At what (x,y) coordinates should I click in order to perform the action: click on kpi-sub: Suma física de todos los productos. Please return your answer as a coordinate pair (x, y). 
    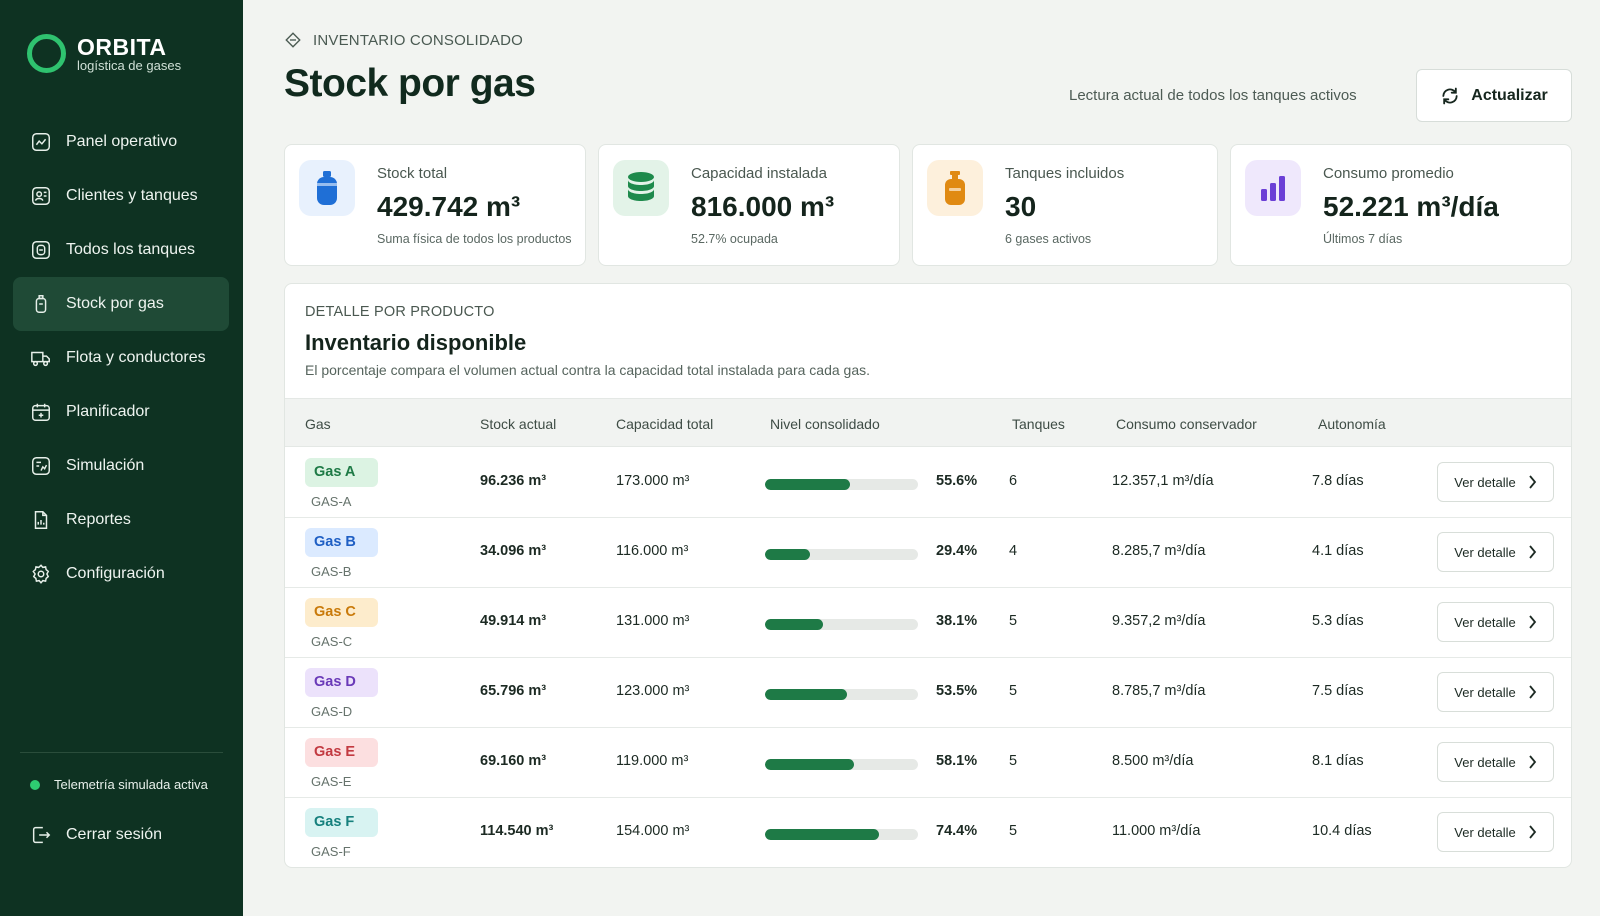
    Looking at the image, I should click on (474, 239).